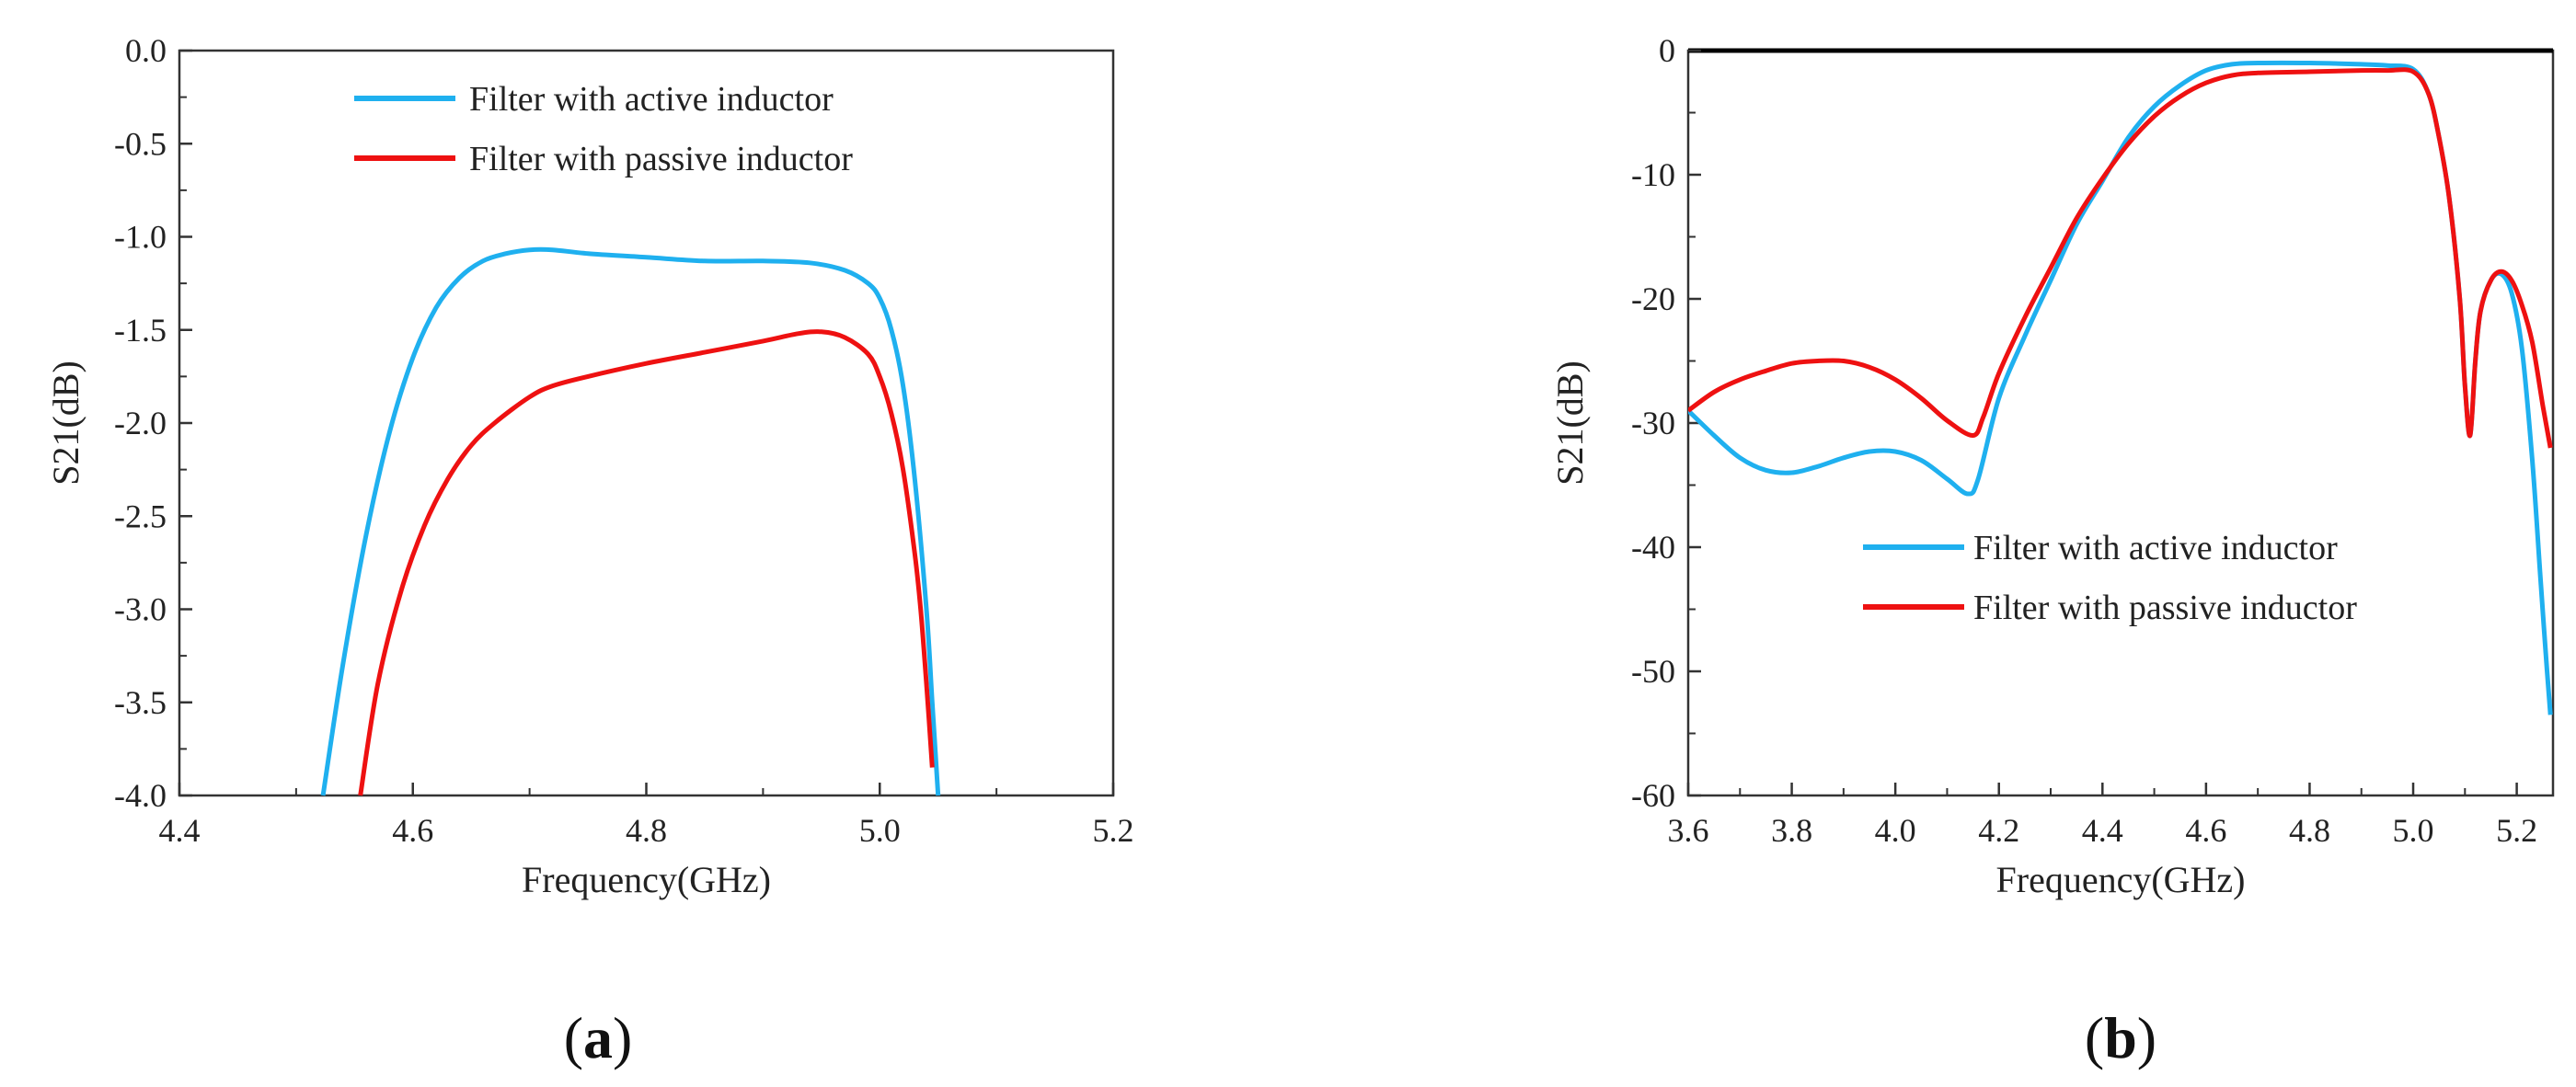  I want to click on series-lines-a, so click(630, 521).